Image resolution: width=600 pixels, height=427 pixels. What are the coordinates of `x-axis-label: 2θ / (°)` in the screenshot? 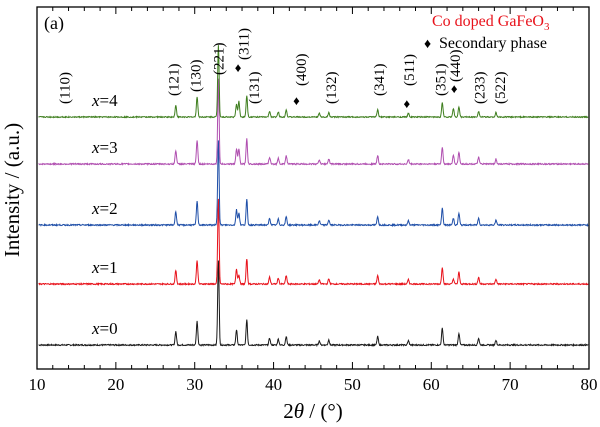 It's located at (313, 411).